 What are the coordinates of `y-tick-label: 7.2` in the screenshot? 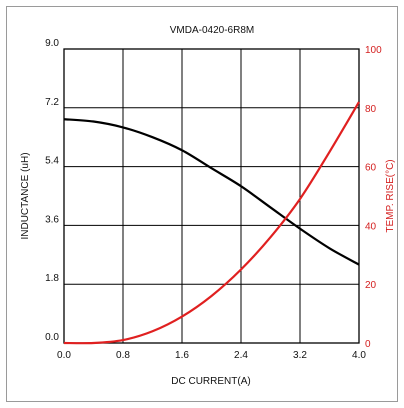 It's located at (52, 102).